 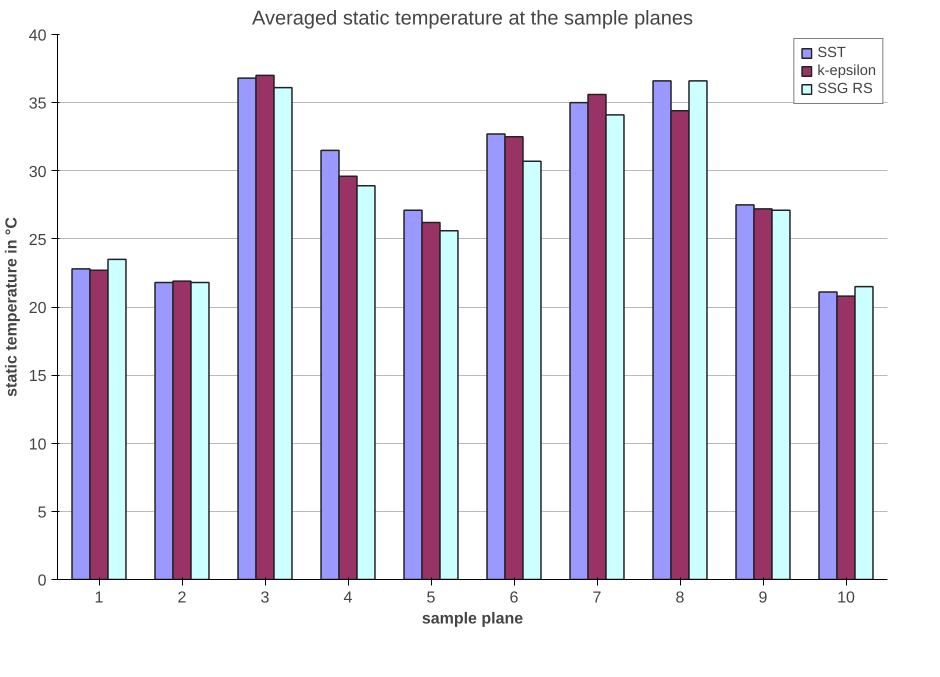 I want to click on x-tick-label: 2, so click(x=182, y=598).